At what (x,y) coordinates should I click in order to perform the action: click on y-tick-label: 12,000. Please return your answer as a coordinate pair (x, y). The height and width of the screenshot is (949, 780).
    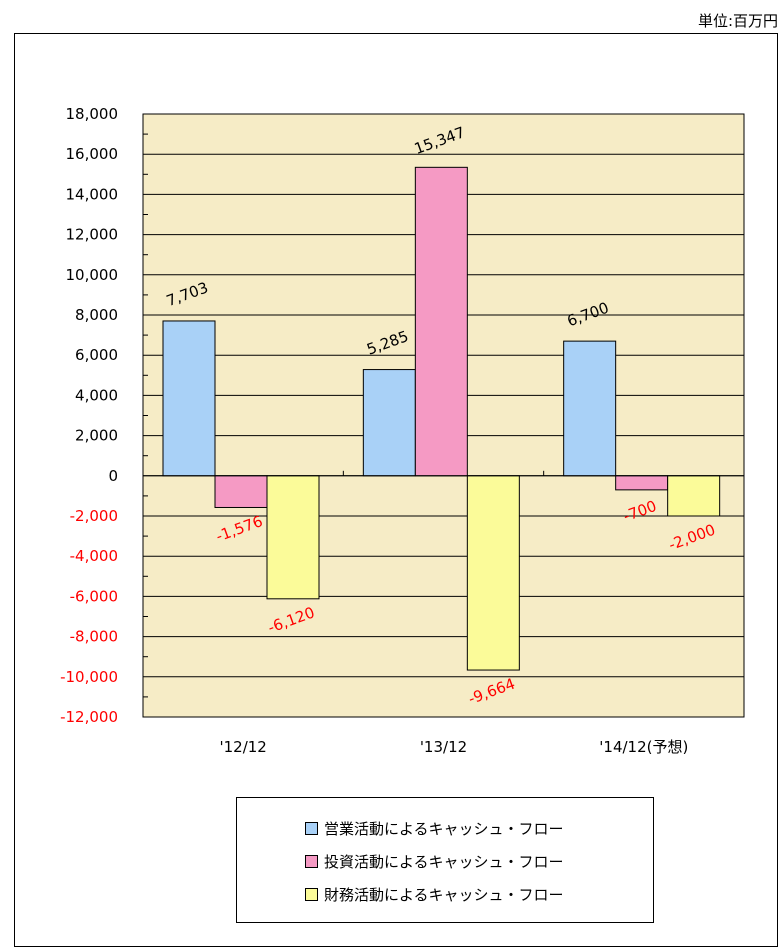
    Looking at the image, I should click on (92, 235).